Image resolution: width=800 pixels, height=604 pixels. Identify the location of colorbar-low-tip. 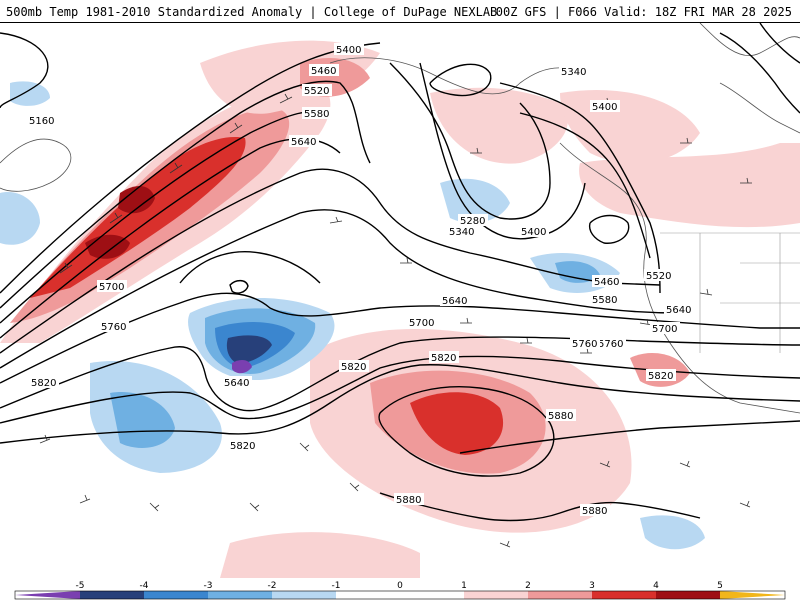
(47, 595).